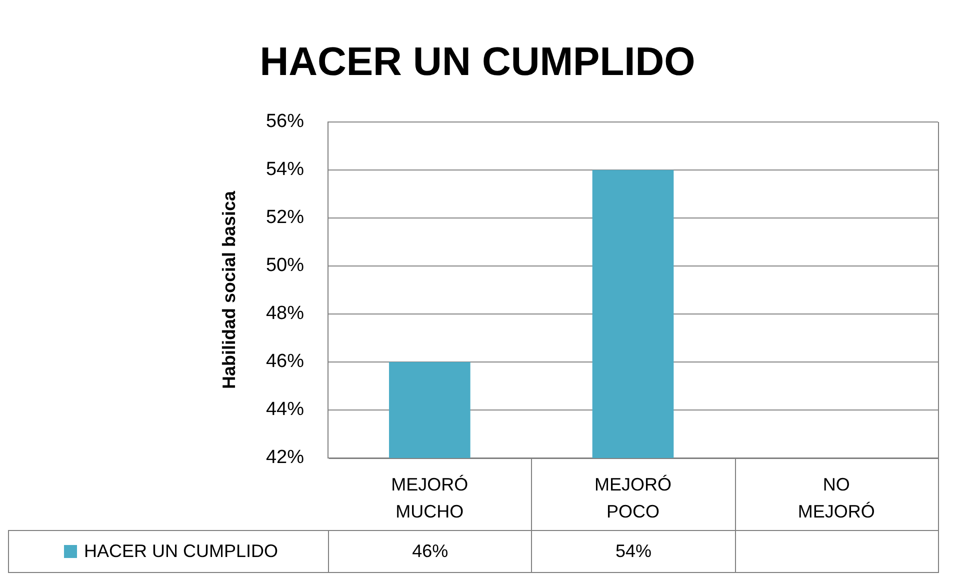 This screenshot has width=955, height=577. Describe the element at coordinates (429, 498) in the screenshot. I see `x-tick-label: MEJORÓ MUCHO` at that location.